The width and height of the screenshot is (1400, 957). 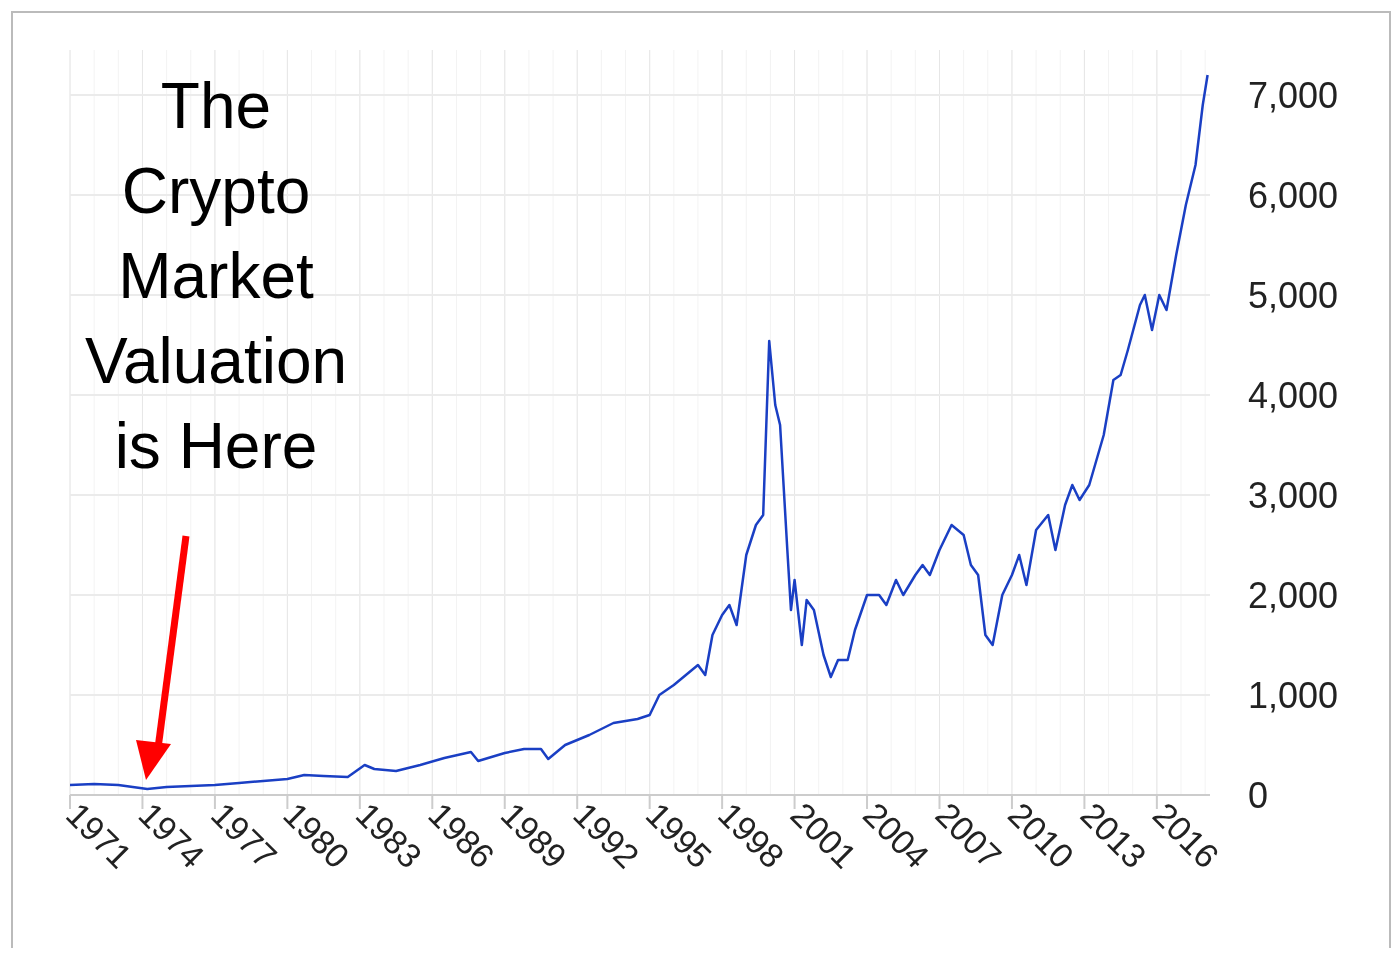 What do you see at coordinates (1293, 295) in the screenshot?
I see `y-tick-label: 5,000` at bounding box center [1293, 295].